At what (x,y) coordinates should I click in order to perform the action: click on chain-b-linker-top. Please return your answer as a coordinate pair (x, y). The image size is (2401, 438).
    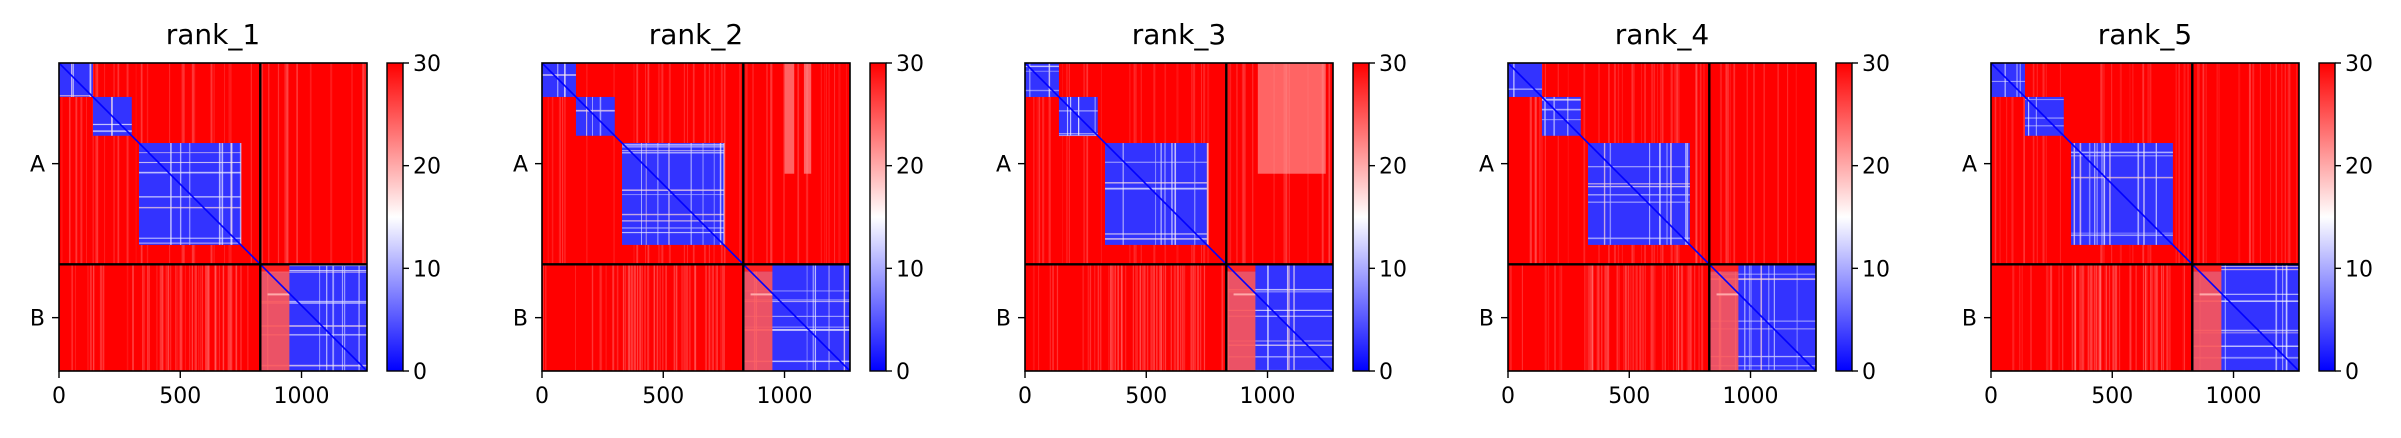
    Looking at the image, I should click on (275, 268).